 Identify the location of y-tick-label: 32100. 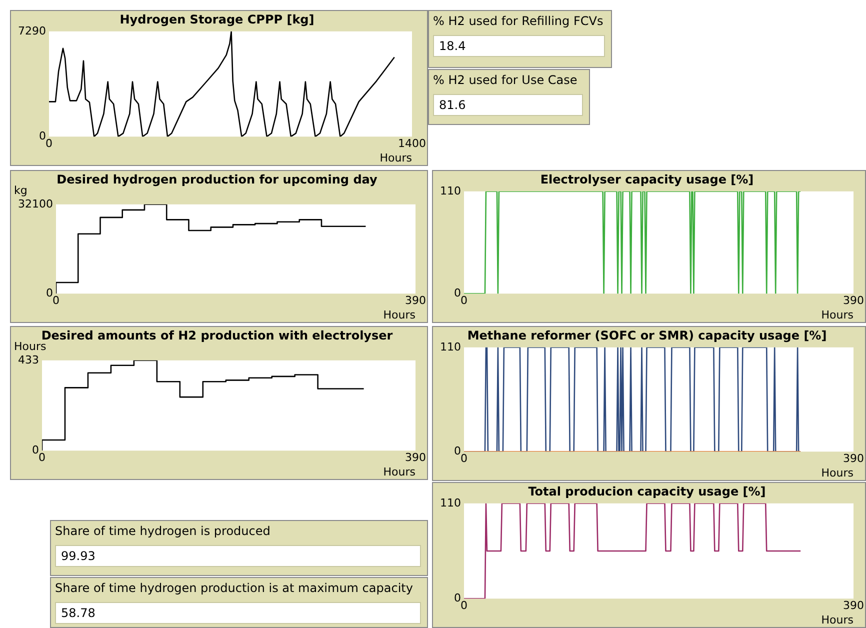
(35, 203).